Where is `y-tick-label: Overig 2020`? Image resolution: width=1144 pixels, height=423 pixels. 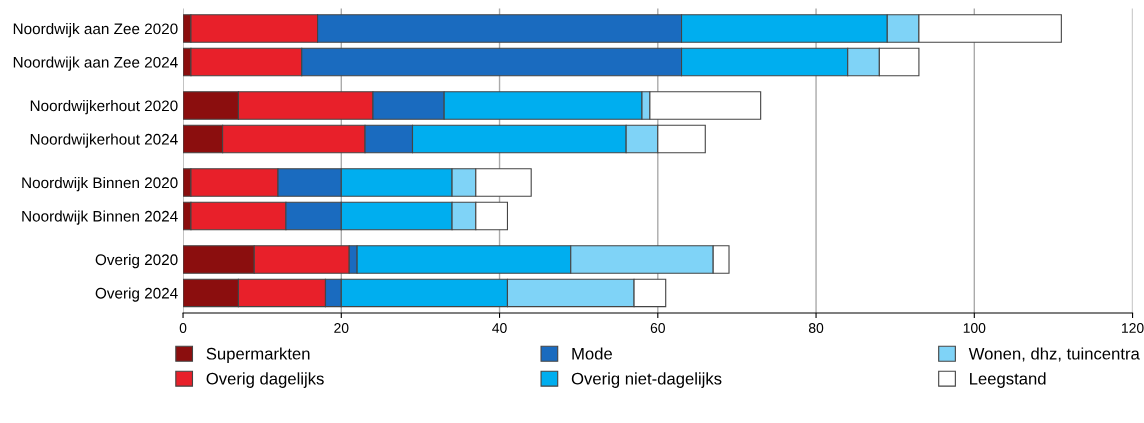 y-tick-label: Overig 2020 is located at coordinates (136, 261).